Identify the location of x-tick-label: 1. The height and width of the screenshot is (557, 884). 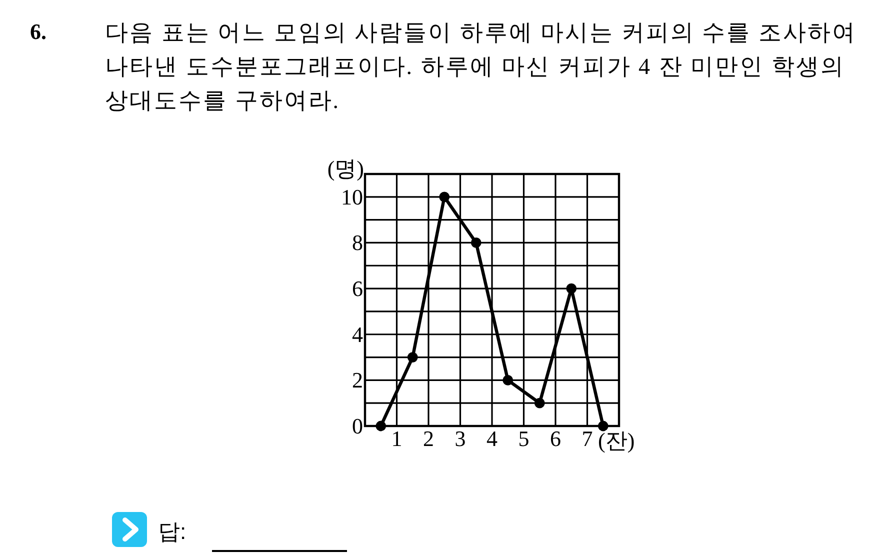
(396, 438).